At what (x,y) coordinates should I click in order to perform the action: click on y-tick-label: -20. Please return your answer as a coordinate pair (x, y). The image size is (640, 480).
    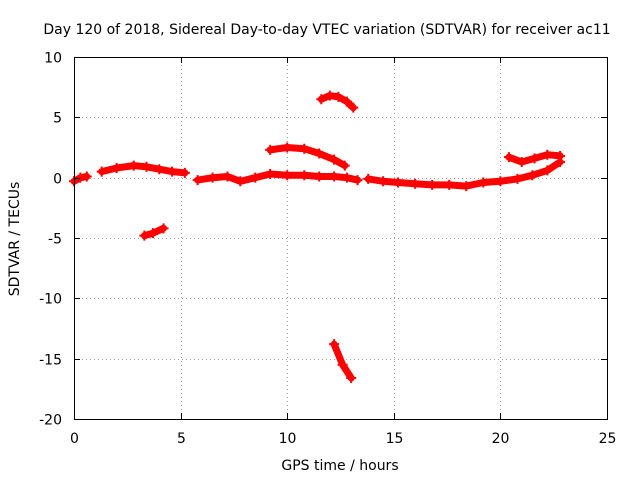
    Looking at the image, I should click on (50, 421).